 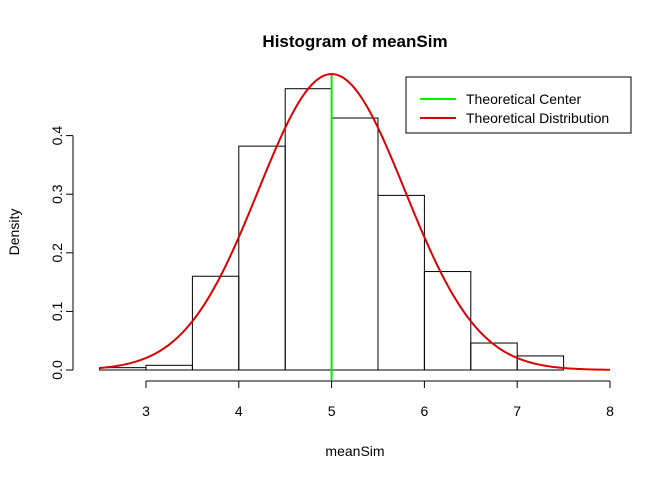 What do you see at coordinates (57, 370) in the screenshot?
I see `y-tick-label: 0.0` at bounding box center [57, 370].